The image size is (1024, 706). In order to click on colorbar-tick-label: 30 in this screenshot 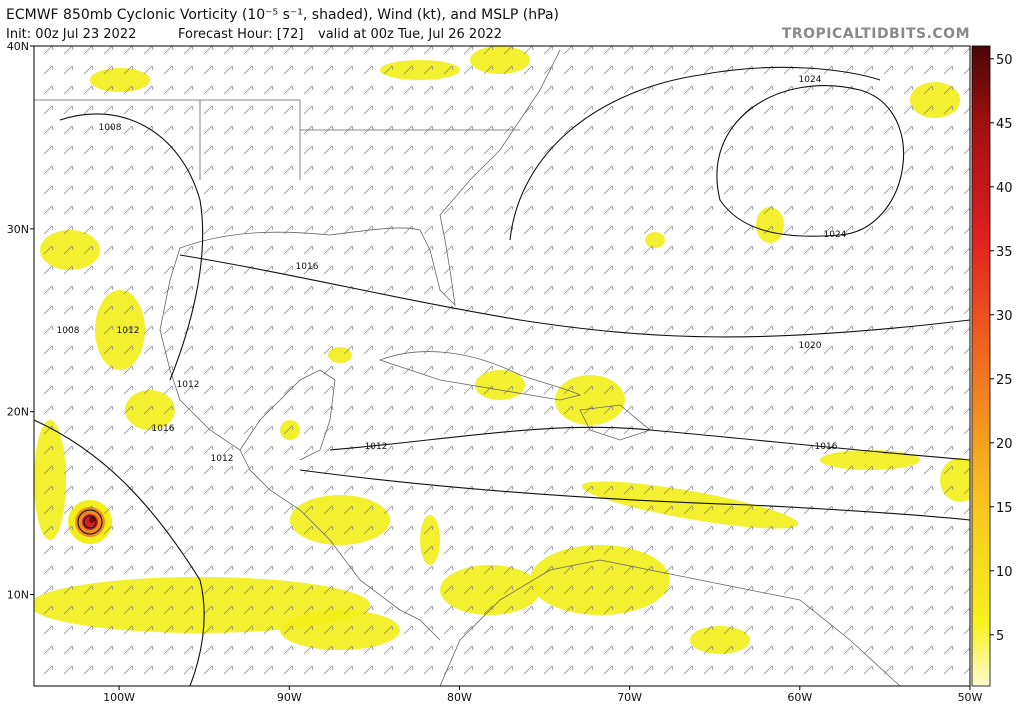, I will do `click(1004, 316)`.